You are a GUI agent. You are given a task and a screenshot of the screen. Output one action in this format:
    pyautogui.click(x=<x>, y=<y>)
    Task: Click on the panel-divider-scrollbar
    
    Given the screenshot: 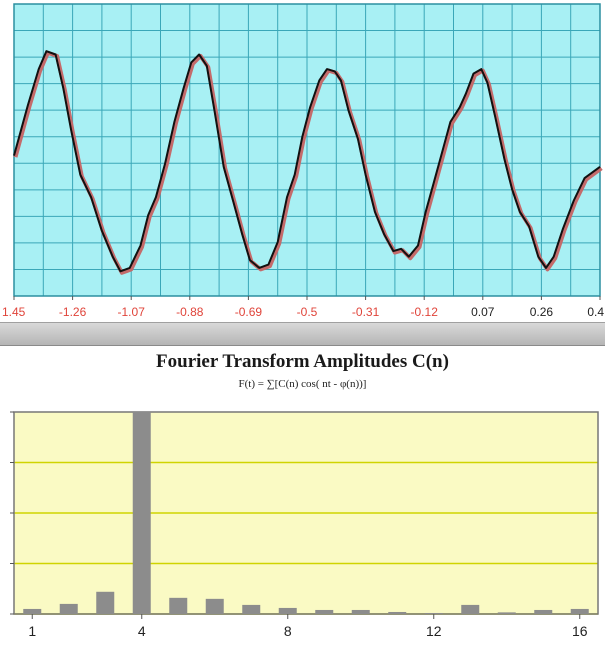 What is the action you would take?
    pyautogui.click(x=302, y=334)
    